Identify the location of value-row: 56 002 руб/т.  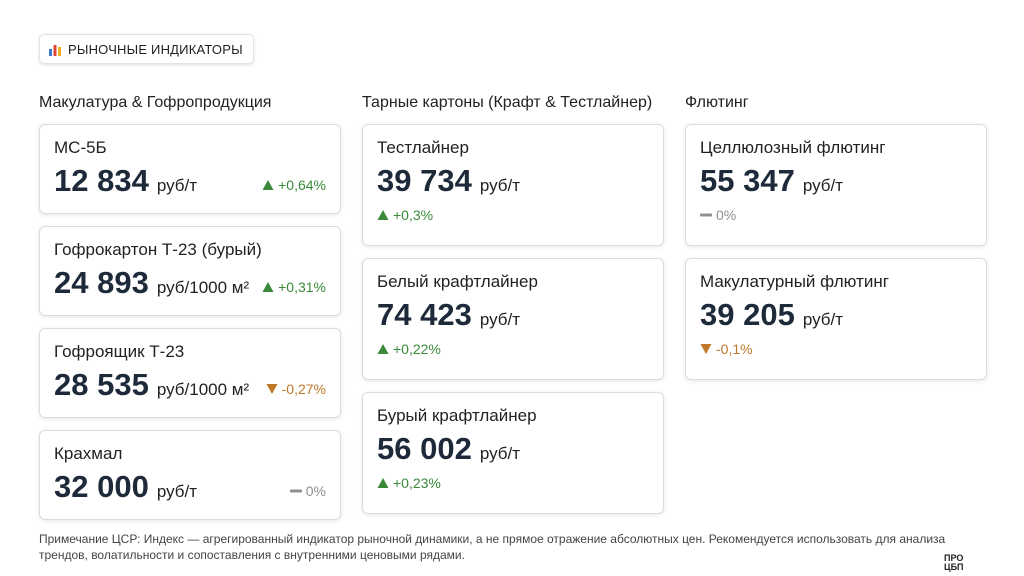
(513, 449).